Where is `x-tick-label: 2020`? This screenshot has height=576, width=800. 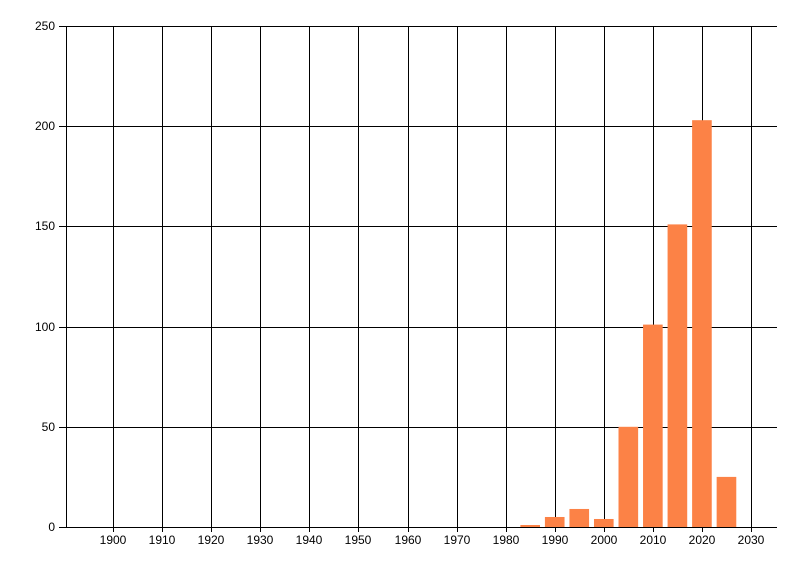 x-tick-label: 2020 is located at coordinates (702, 540).